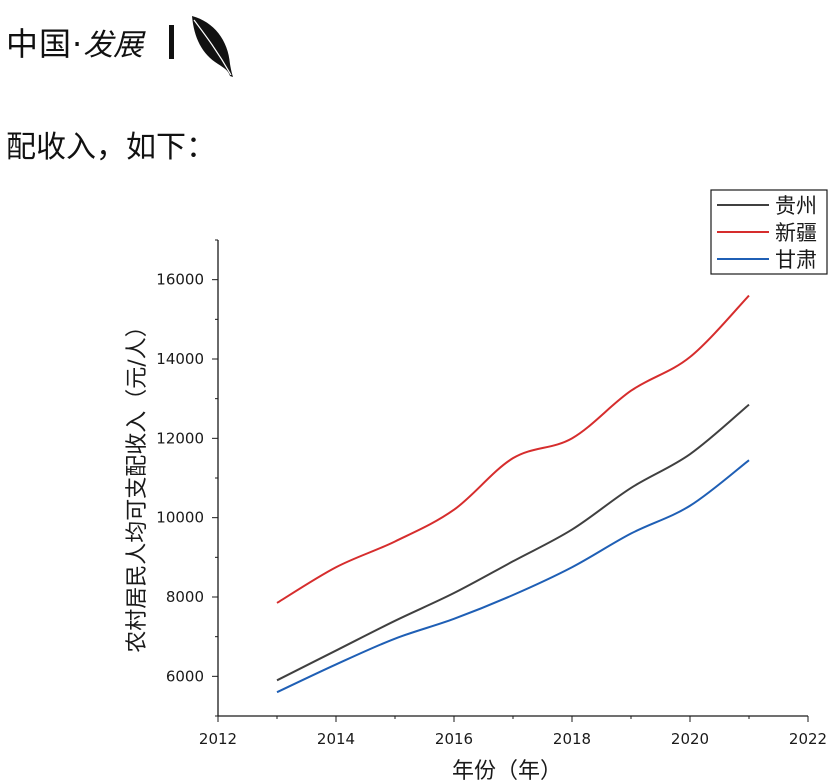 Image resolution: width=832 pixels, height=783 pixels. Describe the element at coordinates (808, 739) in the screenshot. I see `x-tick-label: 2022` at that location.